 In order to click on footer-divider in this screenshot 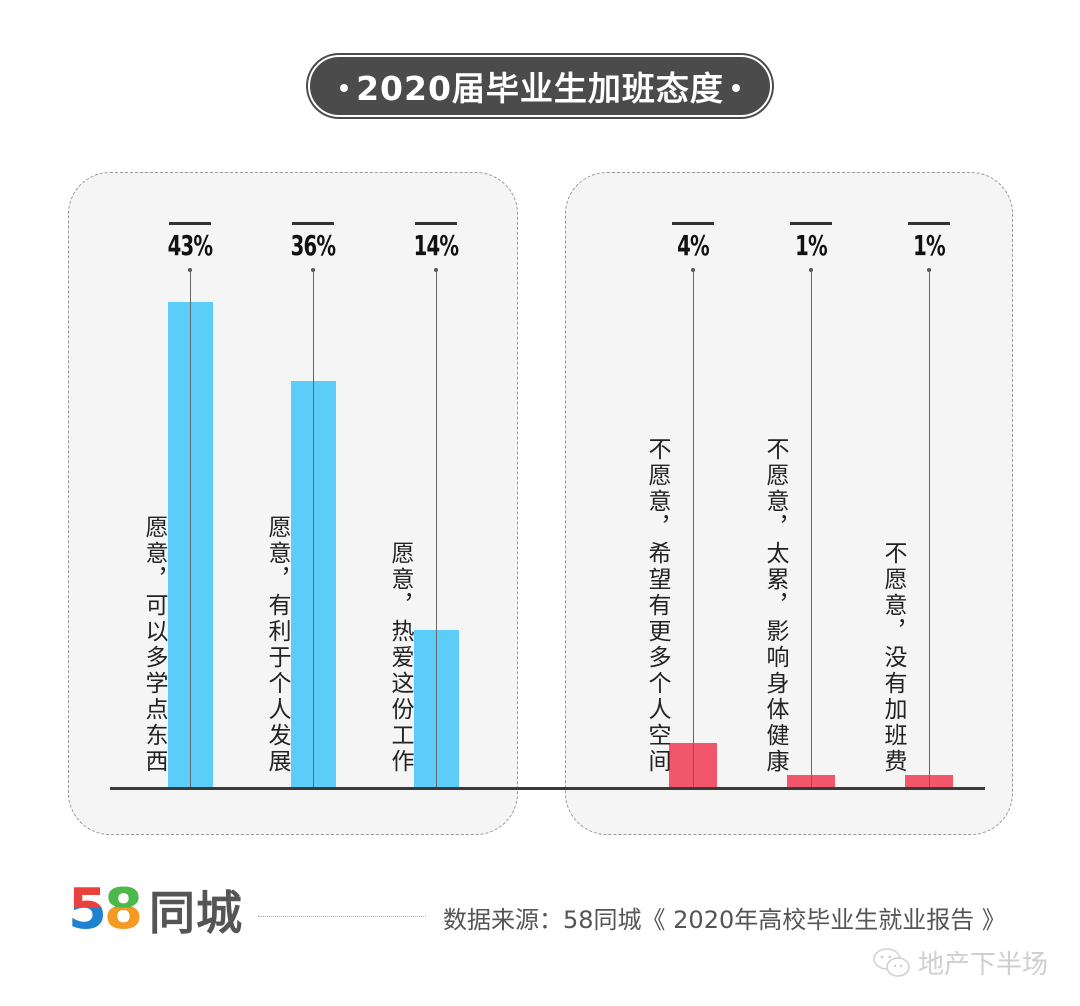, I will do `click(342, 916)`.